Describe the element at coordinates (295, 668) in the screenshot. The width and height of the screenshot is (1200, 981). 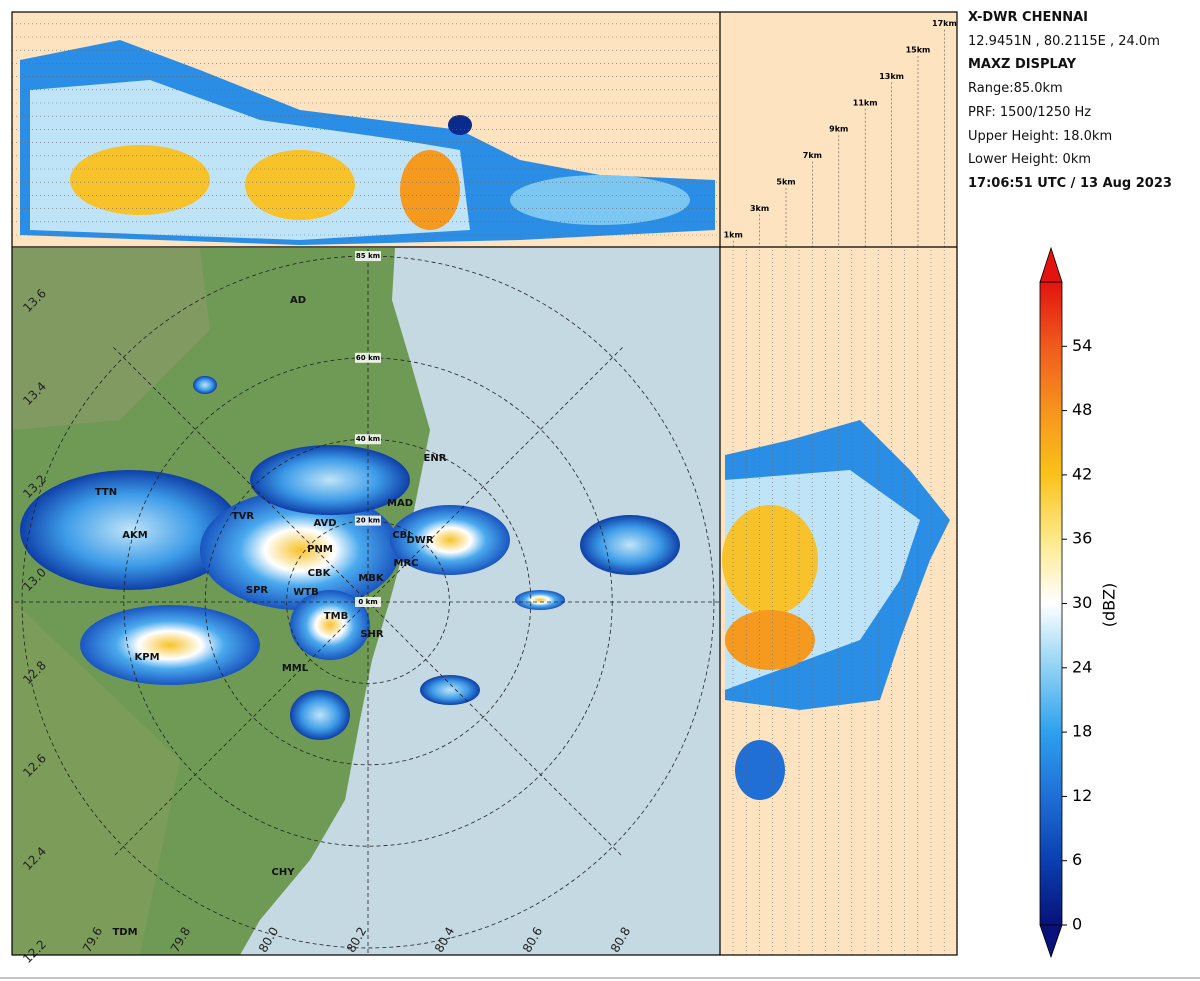
I see `station-label: MML` at that location.